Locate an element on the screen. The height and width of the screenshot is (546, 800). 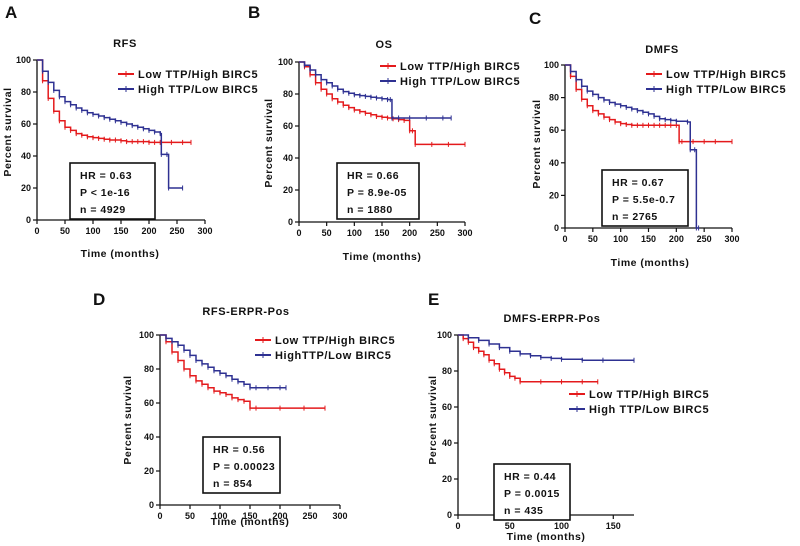
panel-letter: B is located at coordinates (254, 12).